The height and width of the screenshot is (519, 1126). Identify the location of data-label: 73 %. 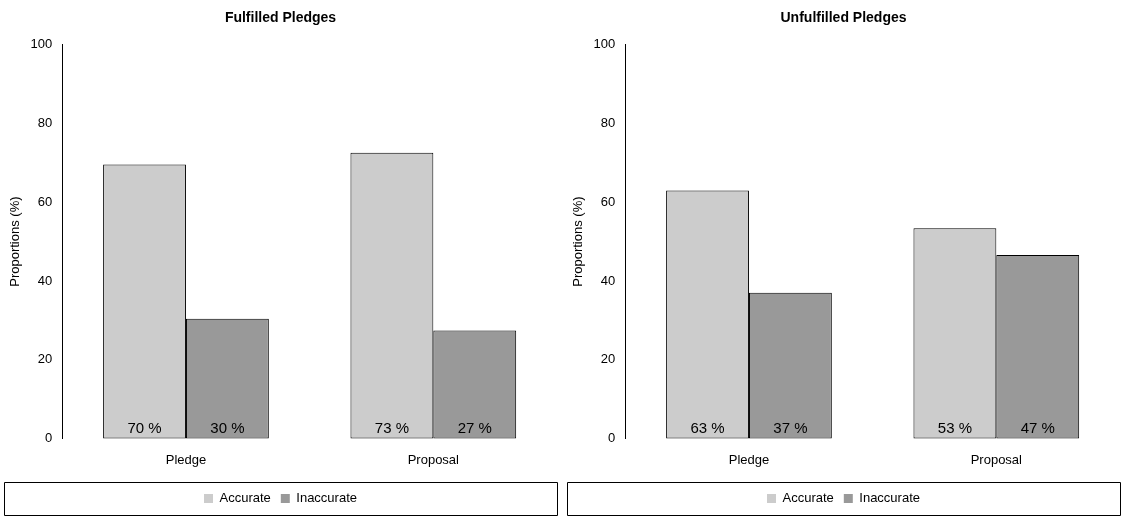
(391, 428).